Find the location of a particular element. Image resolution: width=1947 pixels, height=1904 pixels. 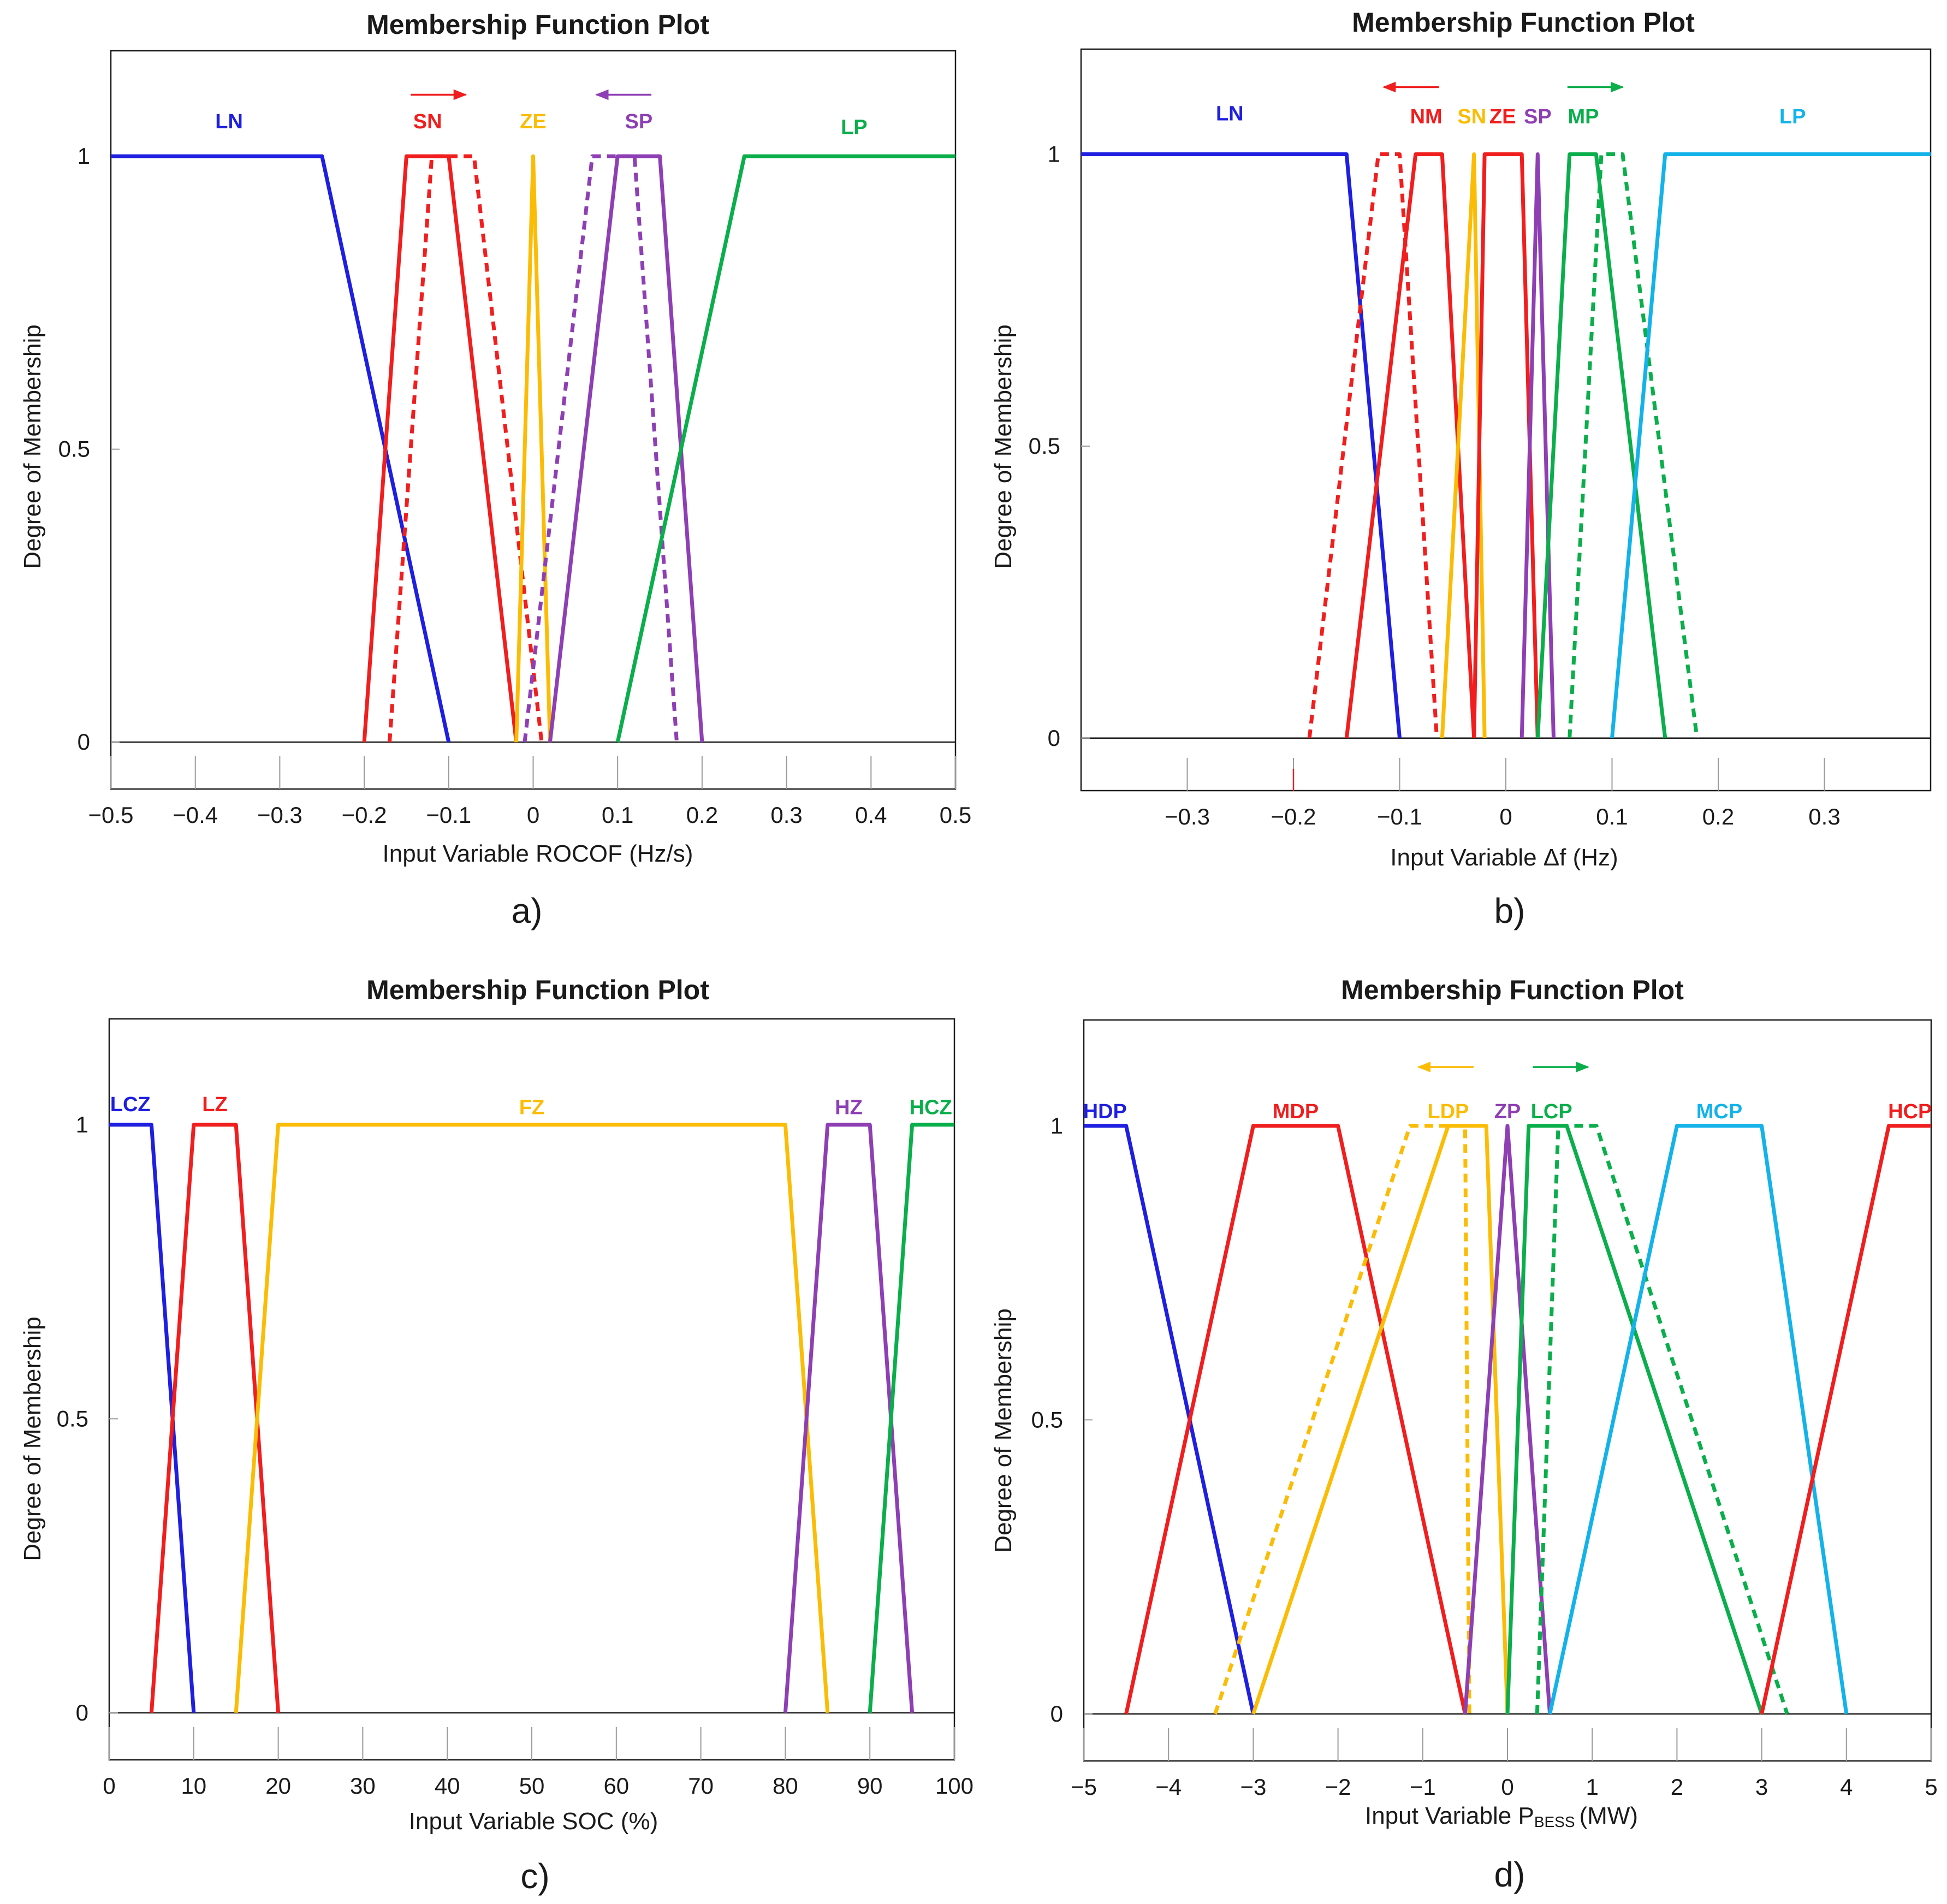

panel-a-xtick-label: 0.3 is located at coordinates (786, 815).